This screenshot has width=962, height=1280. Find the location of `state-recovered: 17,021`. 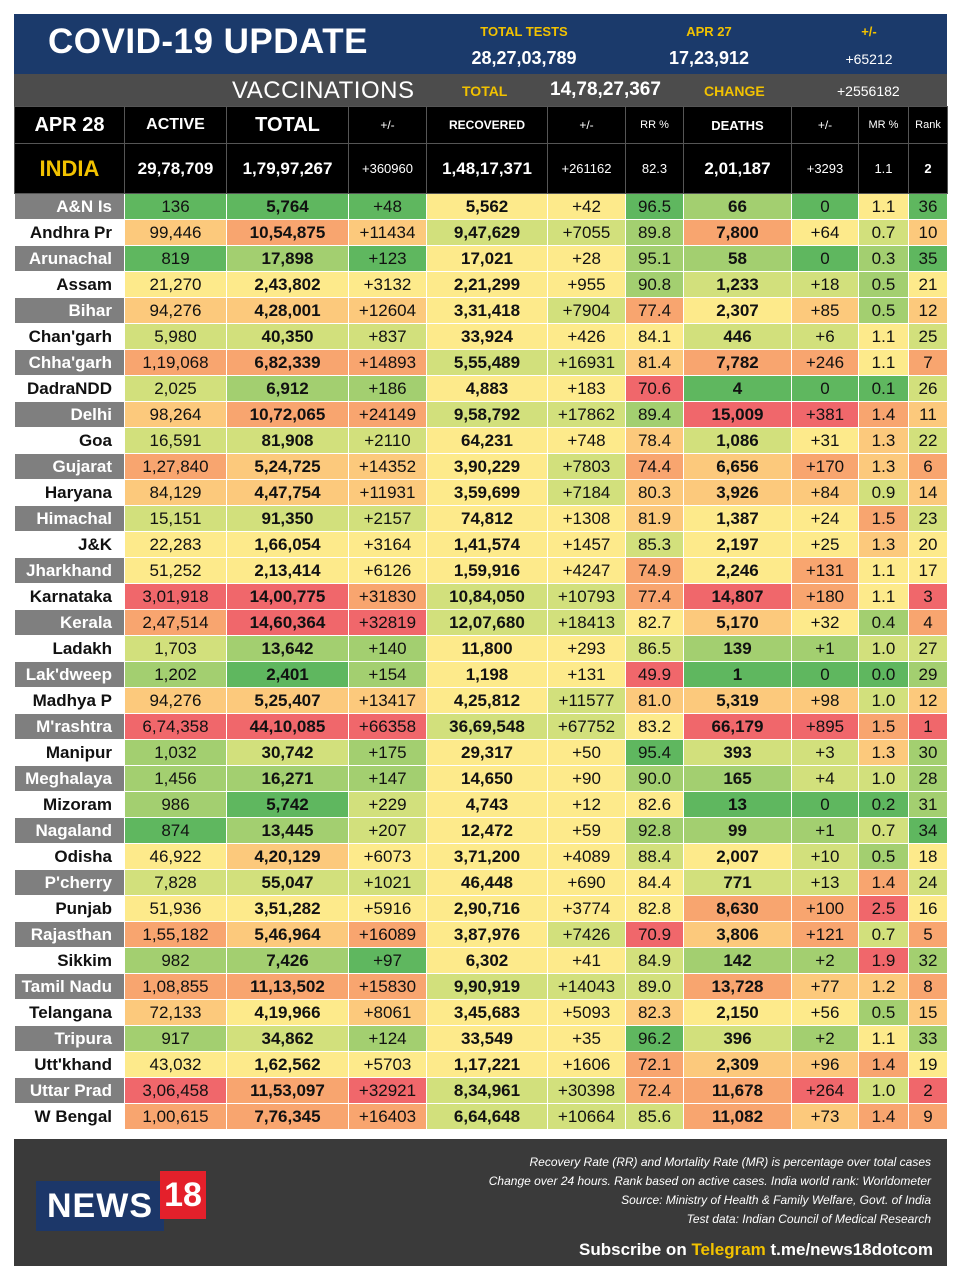

state-recovered: 17,021 is located at coordinates (487, 258).